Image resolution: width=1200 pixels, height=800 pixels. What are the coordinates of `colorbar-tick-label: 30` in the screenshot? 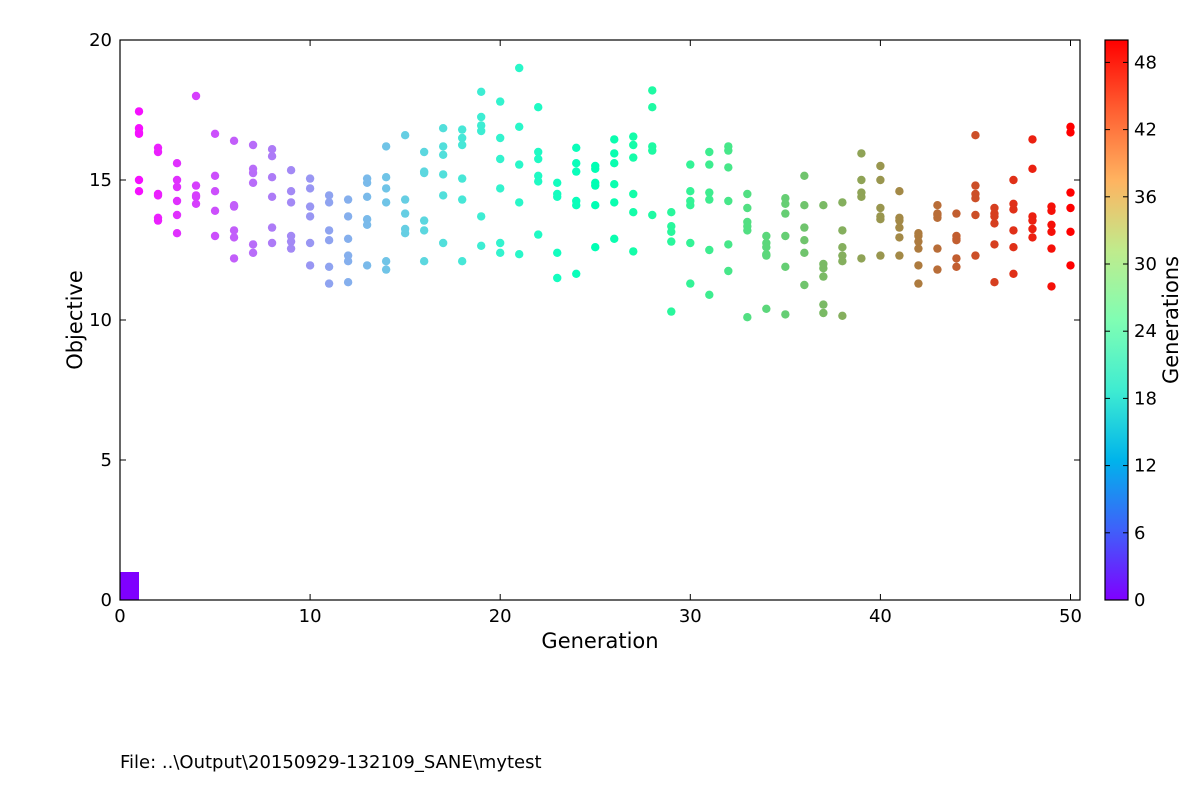 It's located at (1145, 264).